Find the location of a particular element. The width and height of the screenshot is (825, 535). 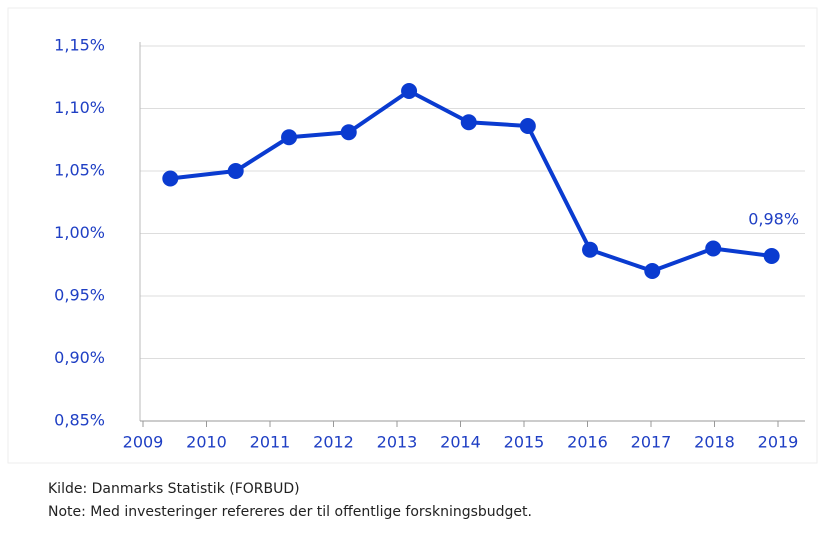

source: Kilde: Danmarks Statistik (FORBUD) is located at coordinates (174, 489).